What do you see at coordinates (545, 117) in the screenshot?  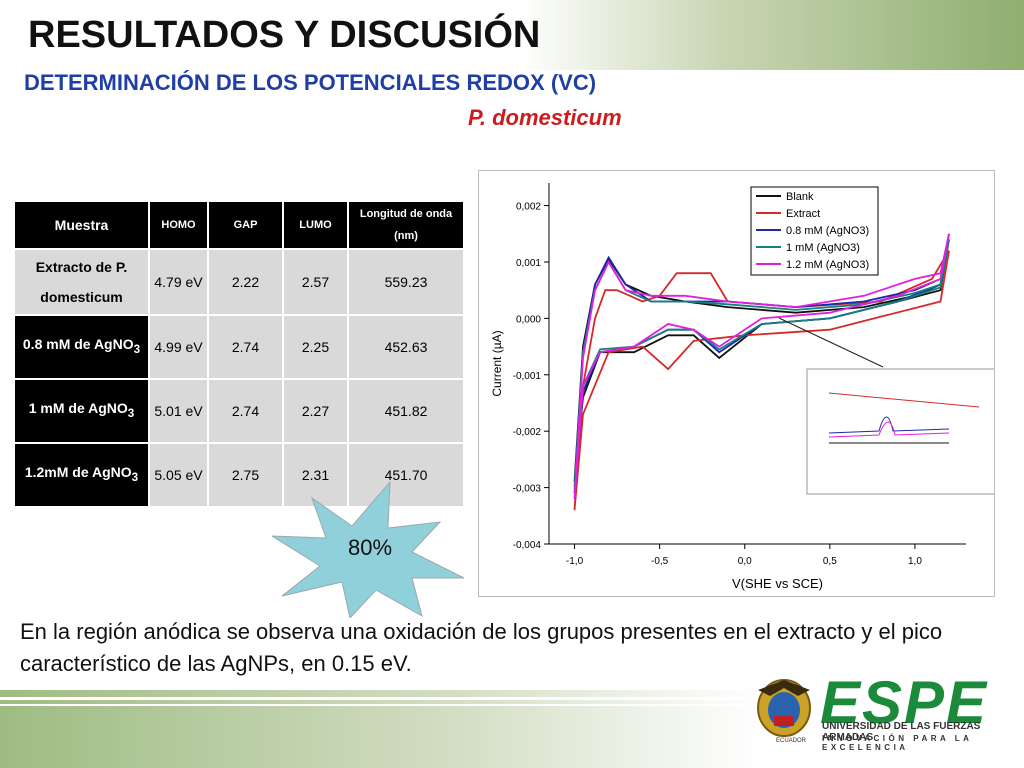 I see `species: P. domesticum` at bounding box center [545, 117].